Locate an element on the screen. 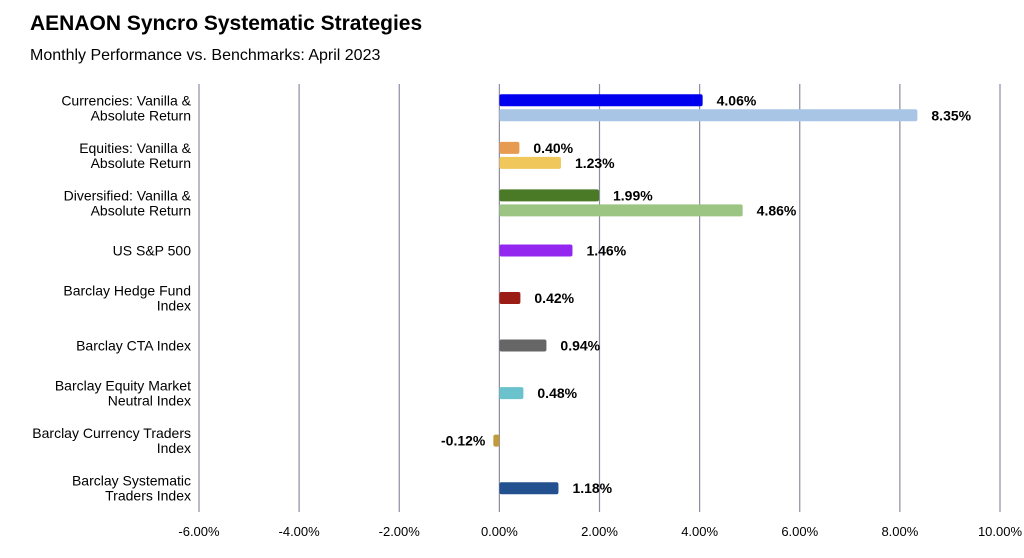  category-label: Currencies: Vanilla & Absolute Return is located at coordinates (126, 107).